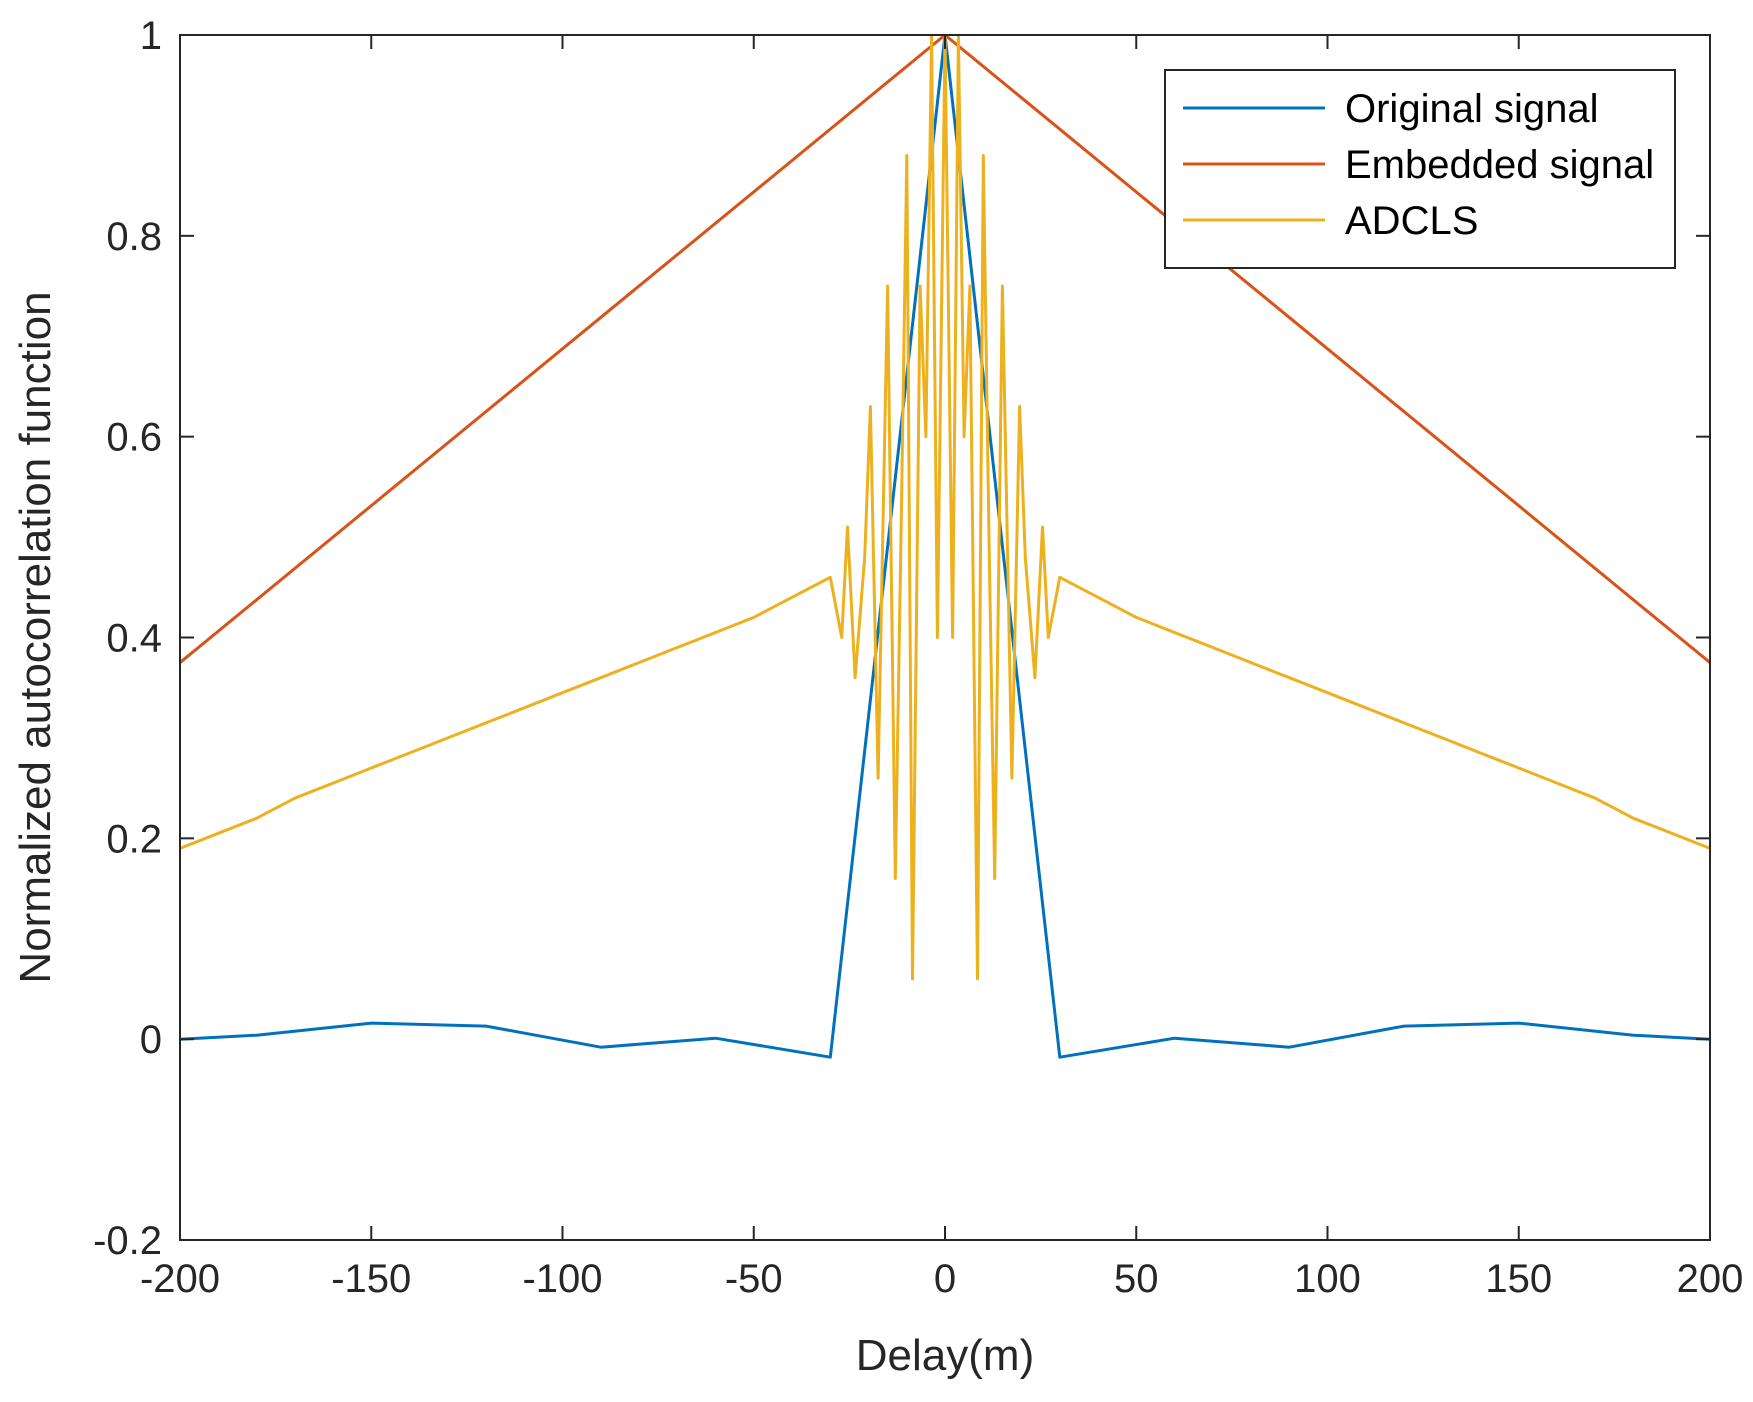 This screenshot has height=1402, width=1753. I want to click on x-tick-label: -150, so click(371, 1279).